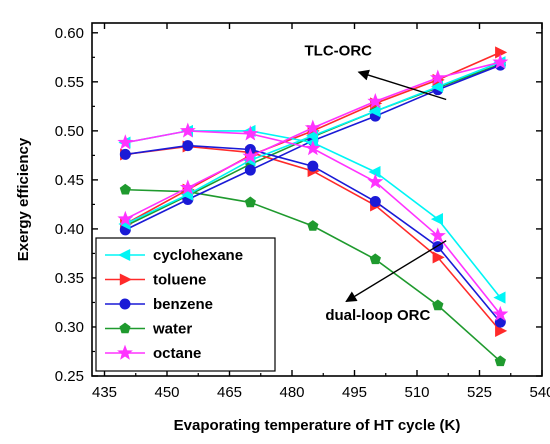 This screenshot has width=550, height=444. I want to click on legend-marker-cyclohexane, so click(124, 255).